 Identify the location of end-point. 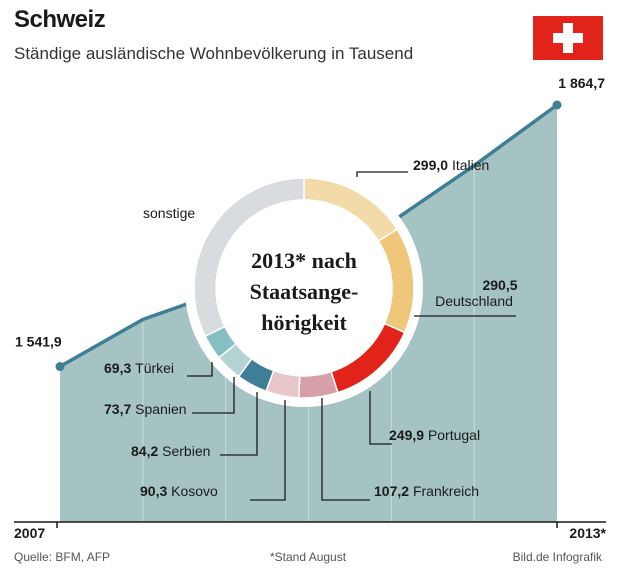
(557, 105).